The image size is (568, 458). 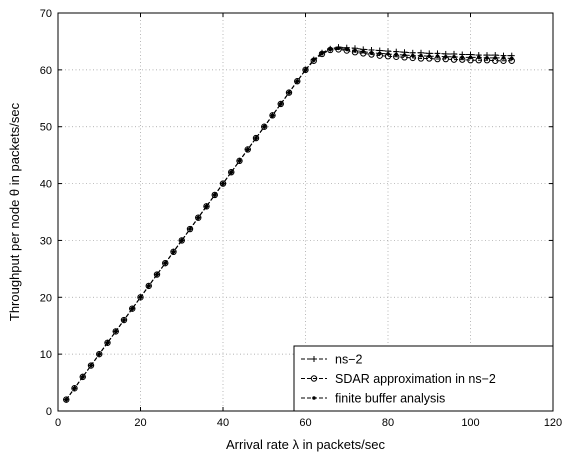 I want to click on data-point-plus, so click(x=314, y=359).